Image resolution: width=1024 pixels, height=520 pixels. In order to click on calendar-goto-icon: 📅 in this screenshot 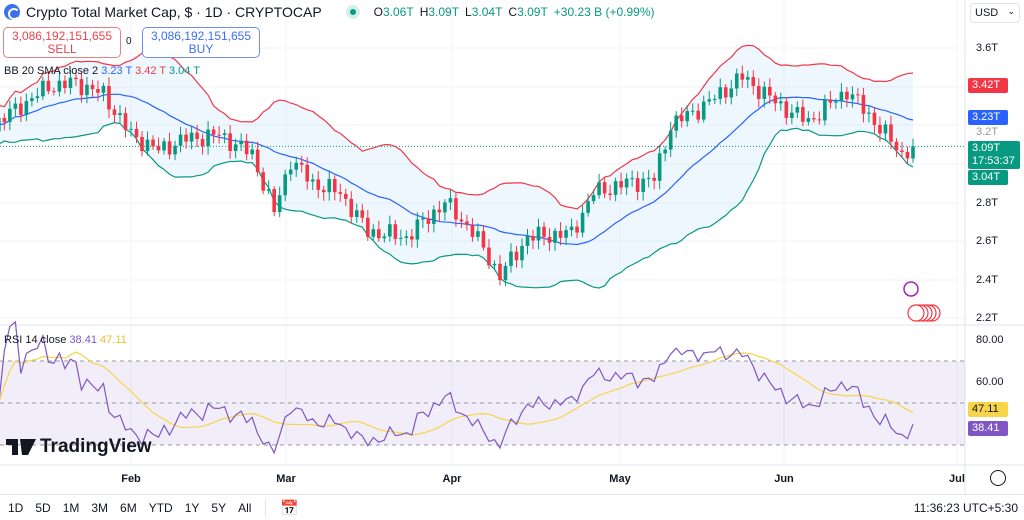, I will do `click(290, 508)`.